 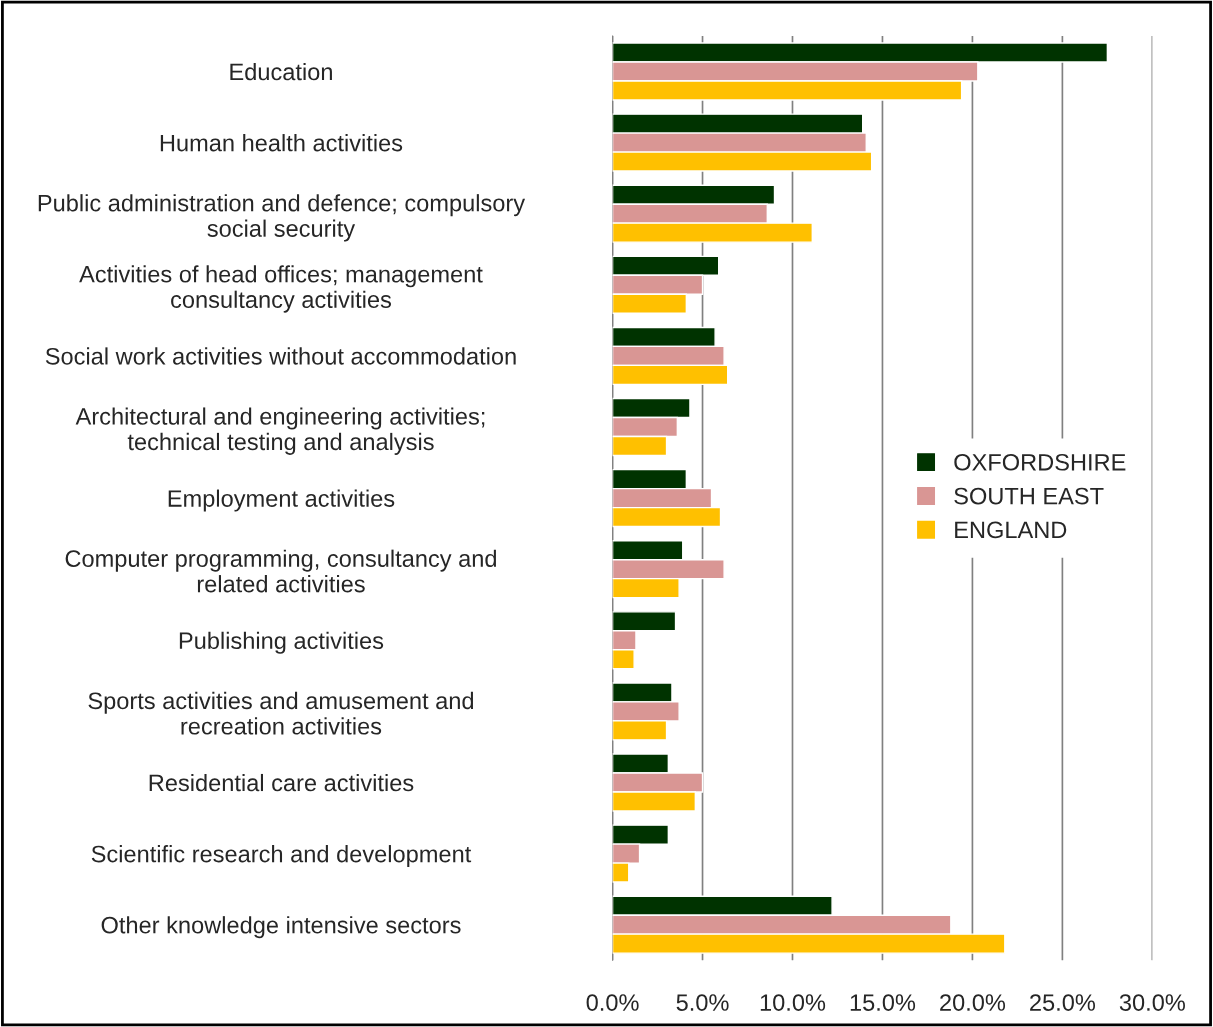 I want to click on y-tick-label: Education, so click(x=281, y=71).